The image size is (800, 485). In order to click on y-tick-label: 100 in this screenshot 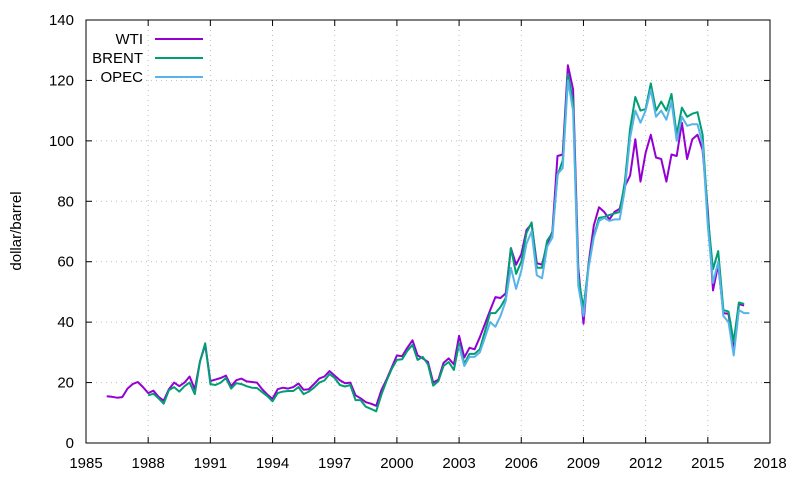, I will do `click(61, 141)`.